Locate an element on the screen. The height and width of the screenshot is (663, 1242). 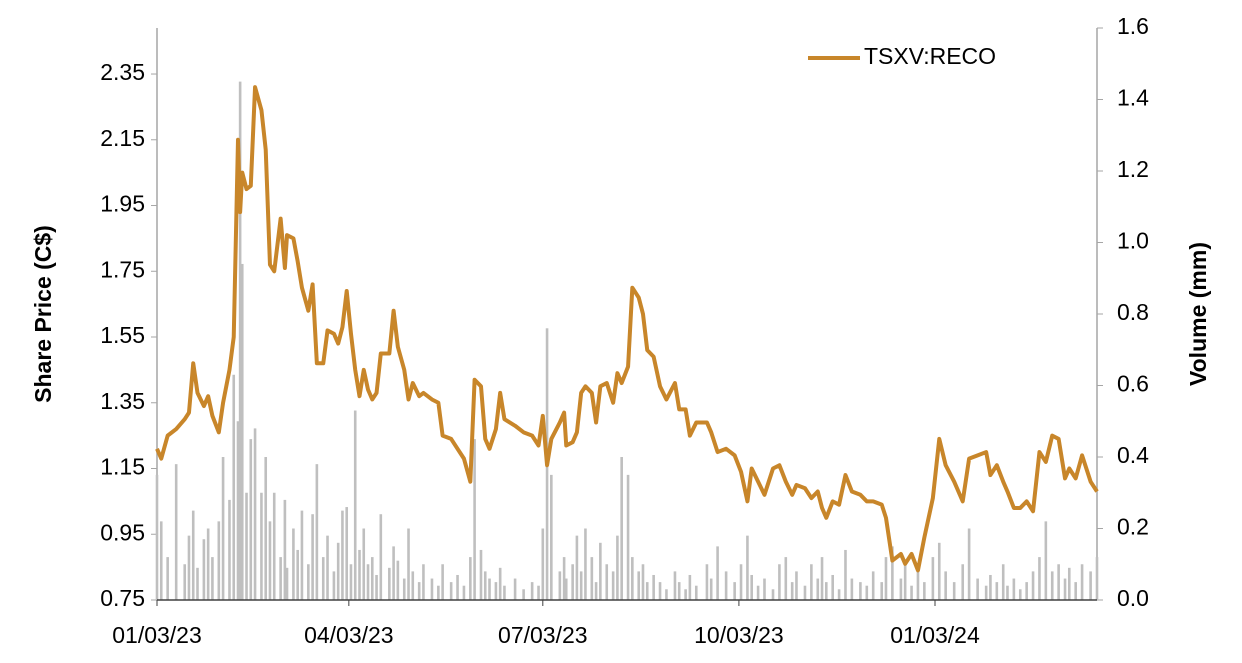
y2-tick-label: 0.4 is located at coordinates (1133, 455).